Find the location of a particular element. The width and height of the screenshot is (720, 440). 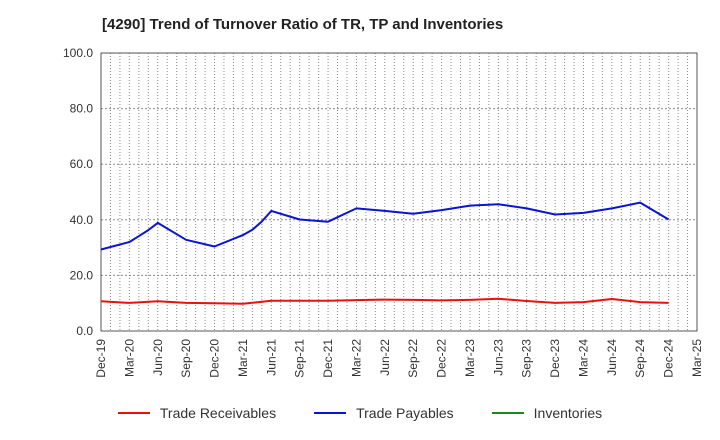

legend-item-trade-receivables: Trade Receivables is located at coordinates (197, 413).